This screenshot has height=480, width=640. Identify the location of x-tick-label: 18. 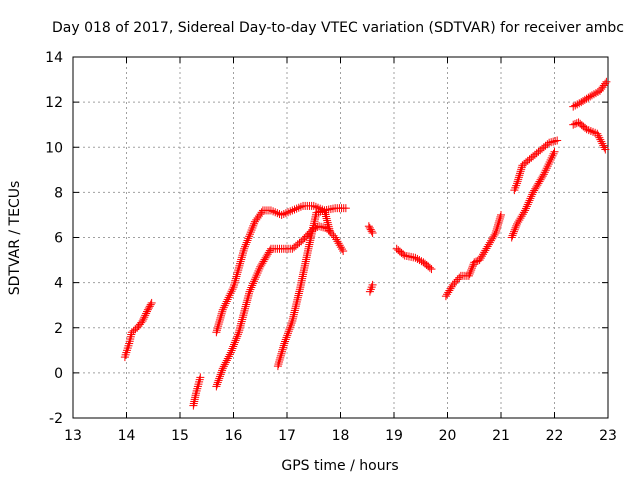
(341, 436).